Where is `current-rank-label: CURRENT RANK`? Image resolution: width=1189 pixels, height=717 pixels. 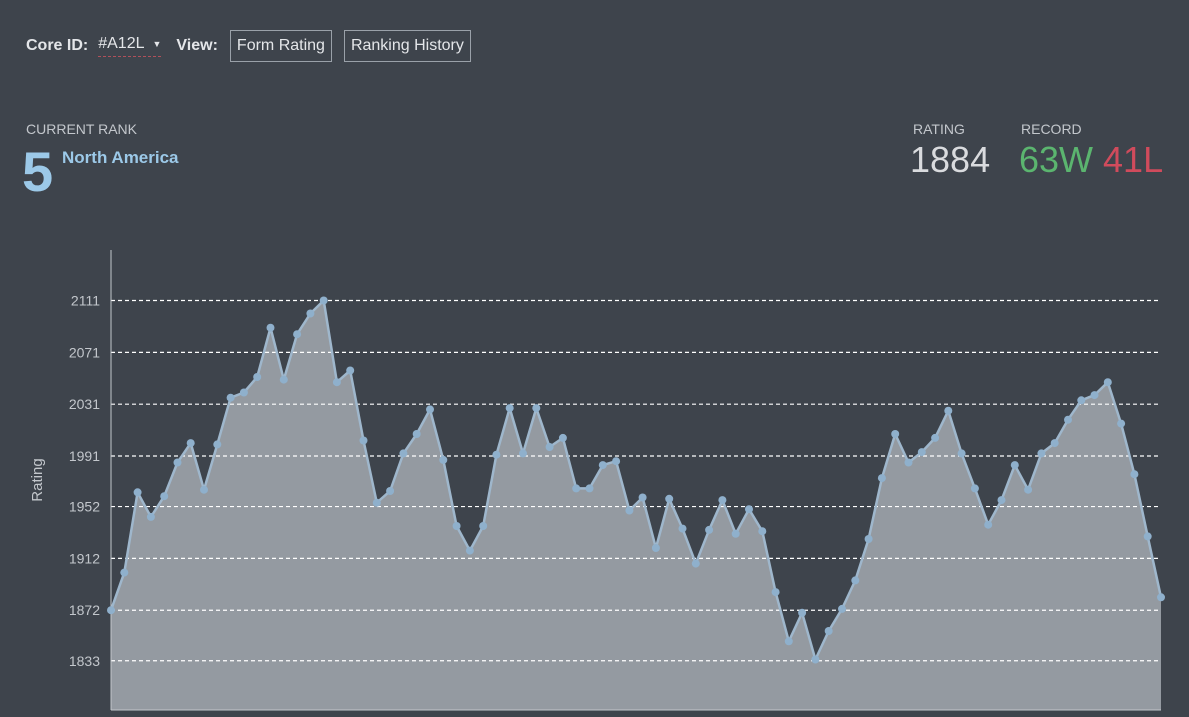
current-rank-label: CURRENT RANK is located at coordinates (81, 129).